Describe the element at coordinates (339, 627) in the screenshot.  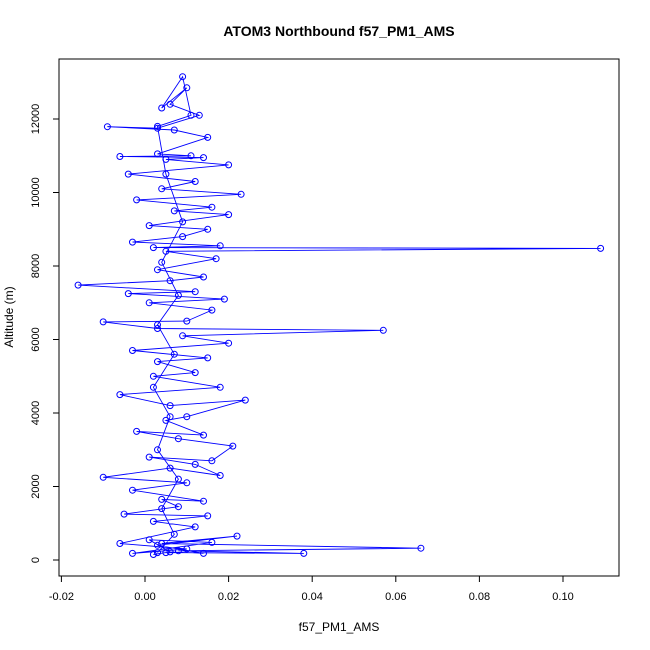
I see `x-axis-label: f57_PM1_AMS` at that location.